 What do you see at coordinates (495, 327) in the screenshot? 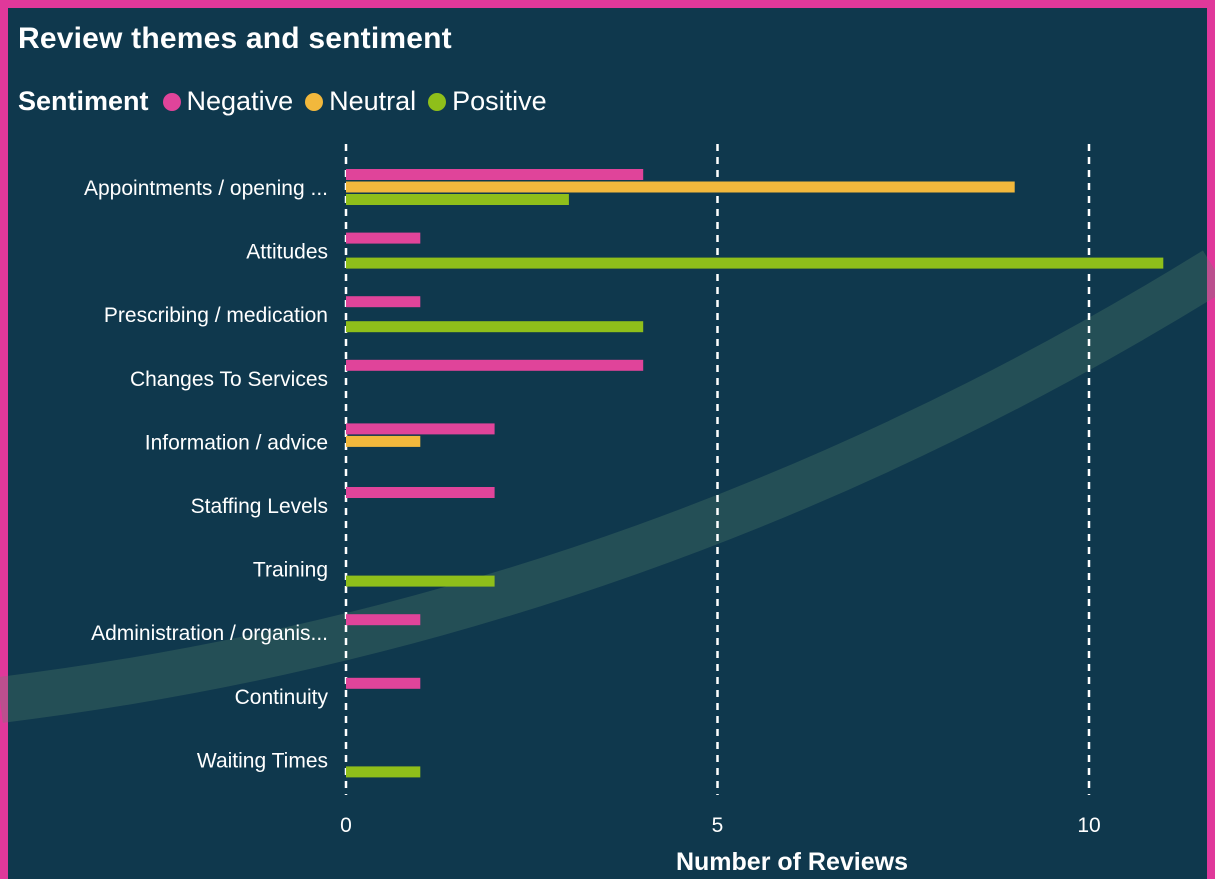
I see `bar-positive-prescribing-medication` at bounding box center [495, 327].